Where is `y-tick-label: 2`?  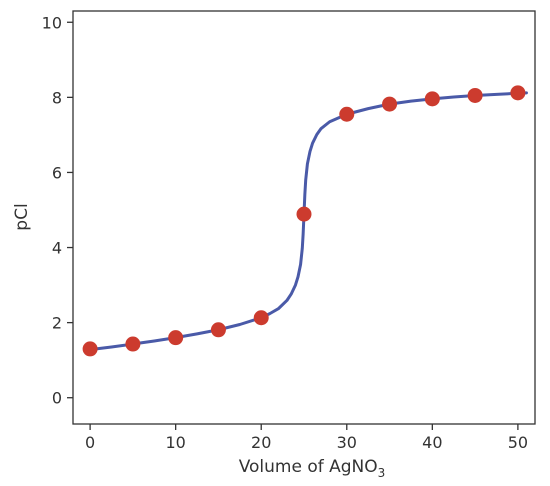
y-tick-label: 2 is located at coordinates (57, 323).